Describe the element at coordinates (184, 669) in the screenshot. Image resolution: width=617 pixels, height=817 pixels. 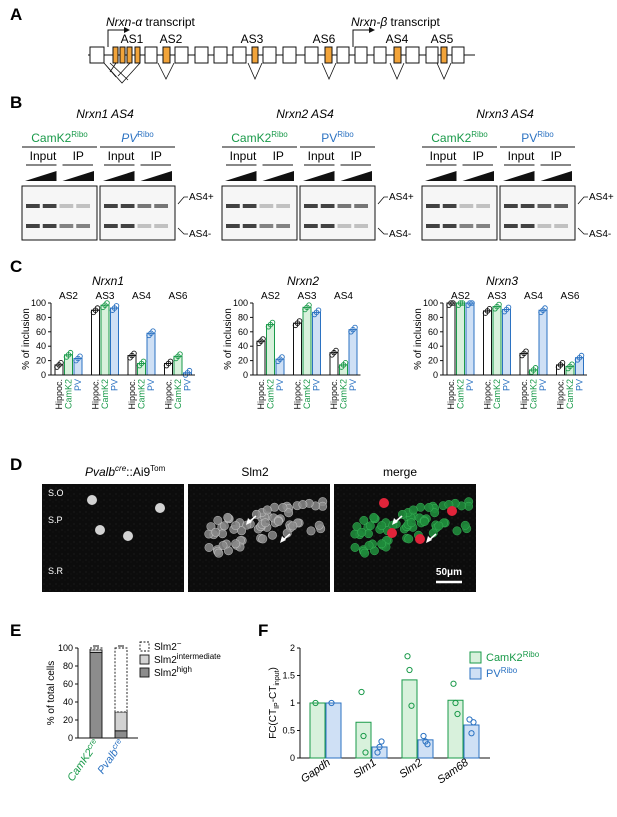
I see `legend-superscript: high` at that location.